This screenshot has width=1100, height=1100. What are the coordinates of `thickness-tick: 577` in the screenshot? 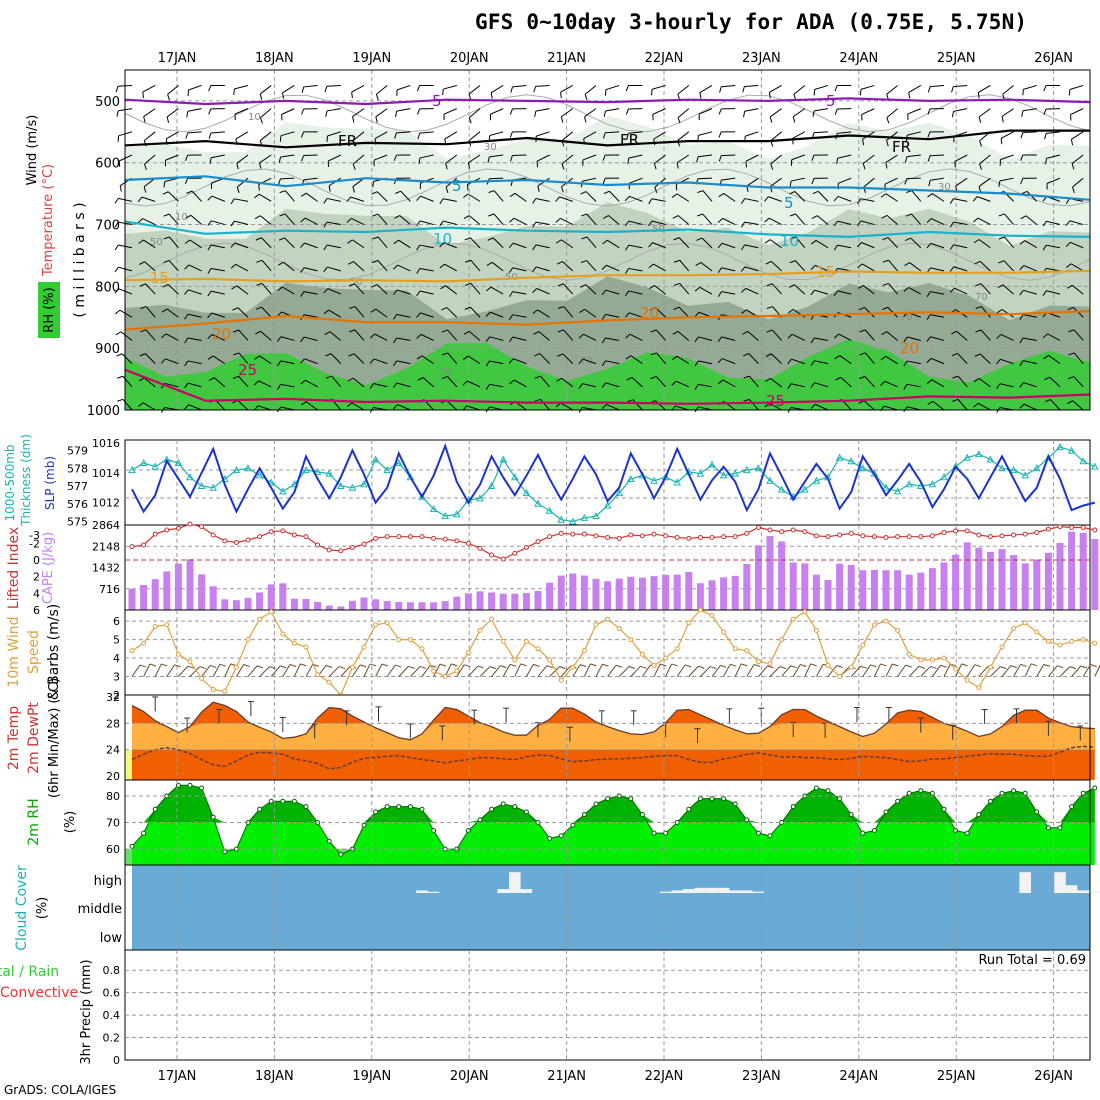 It's located at (77, 486).